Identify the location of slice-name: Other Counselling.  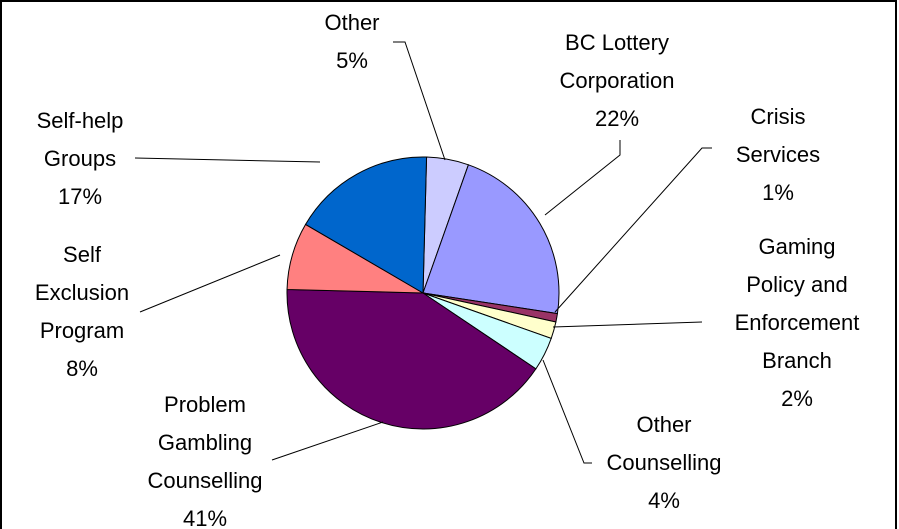
(664, 443).